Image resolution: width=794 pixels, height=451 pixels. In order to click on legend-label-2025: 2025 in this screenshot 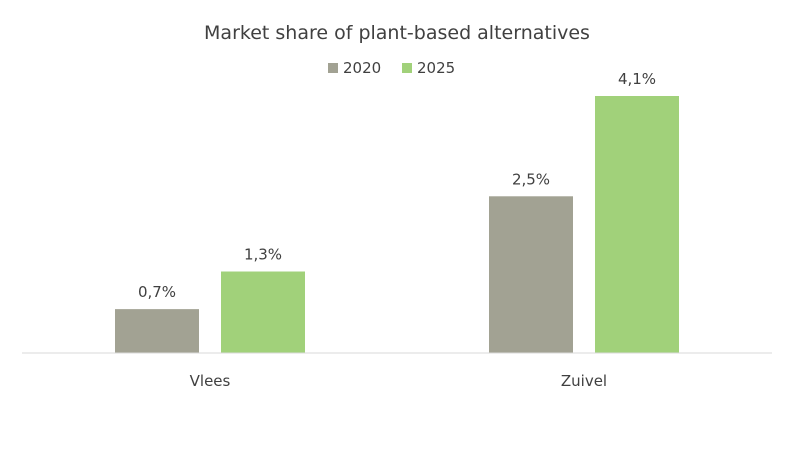, I will do `click(436, 68)`.